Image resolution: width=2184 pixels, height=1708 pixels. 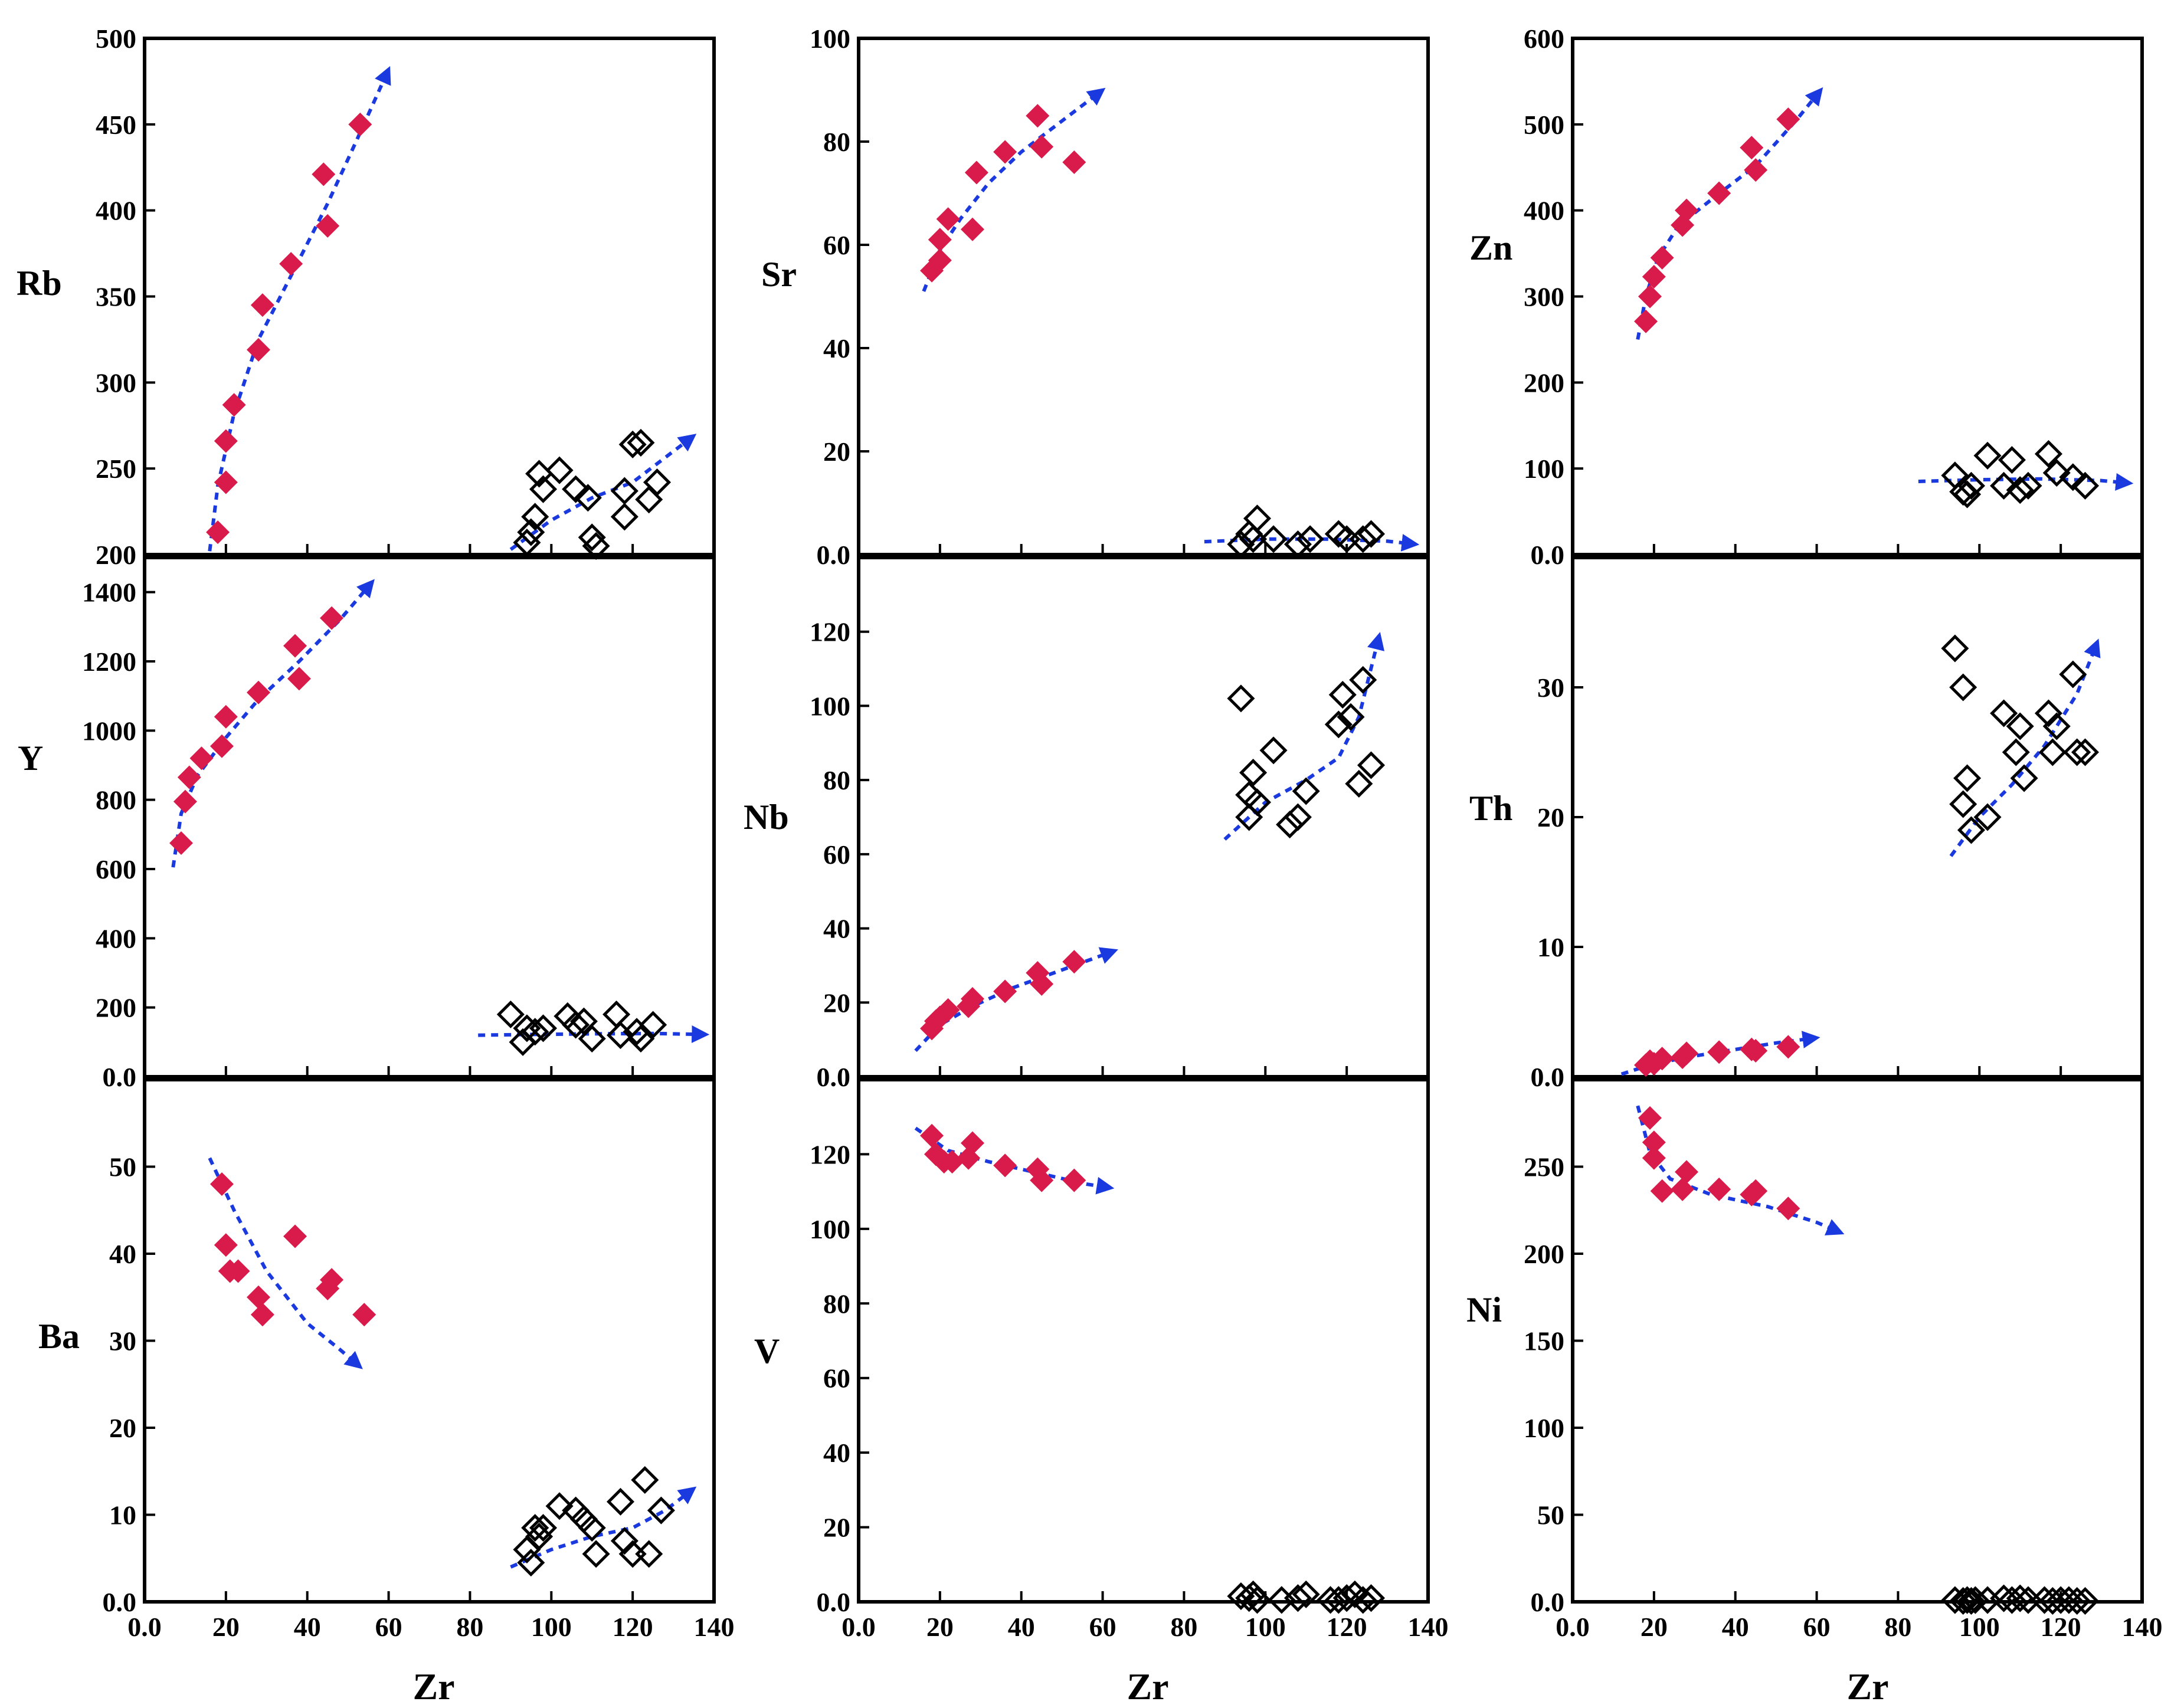 I want to click on y-tick-label-rb-3: 350, so click(x=116, y=297).